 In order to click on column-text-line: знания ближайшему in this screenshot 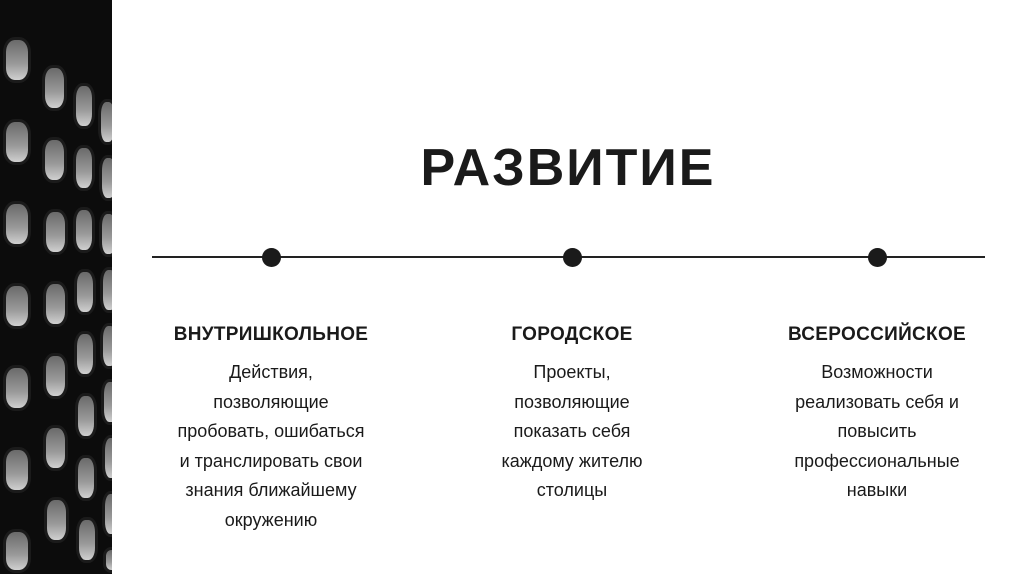, I will do `click(271, 490)`.